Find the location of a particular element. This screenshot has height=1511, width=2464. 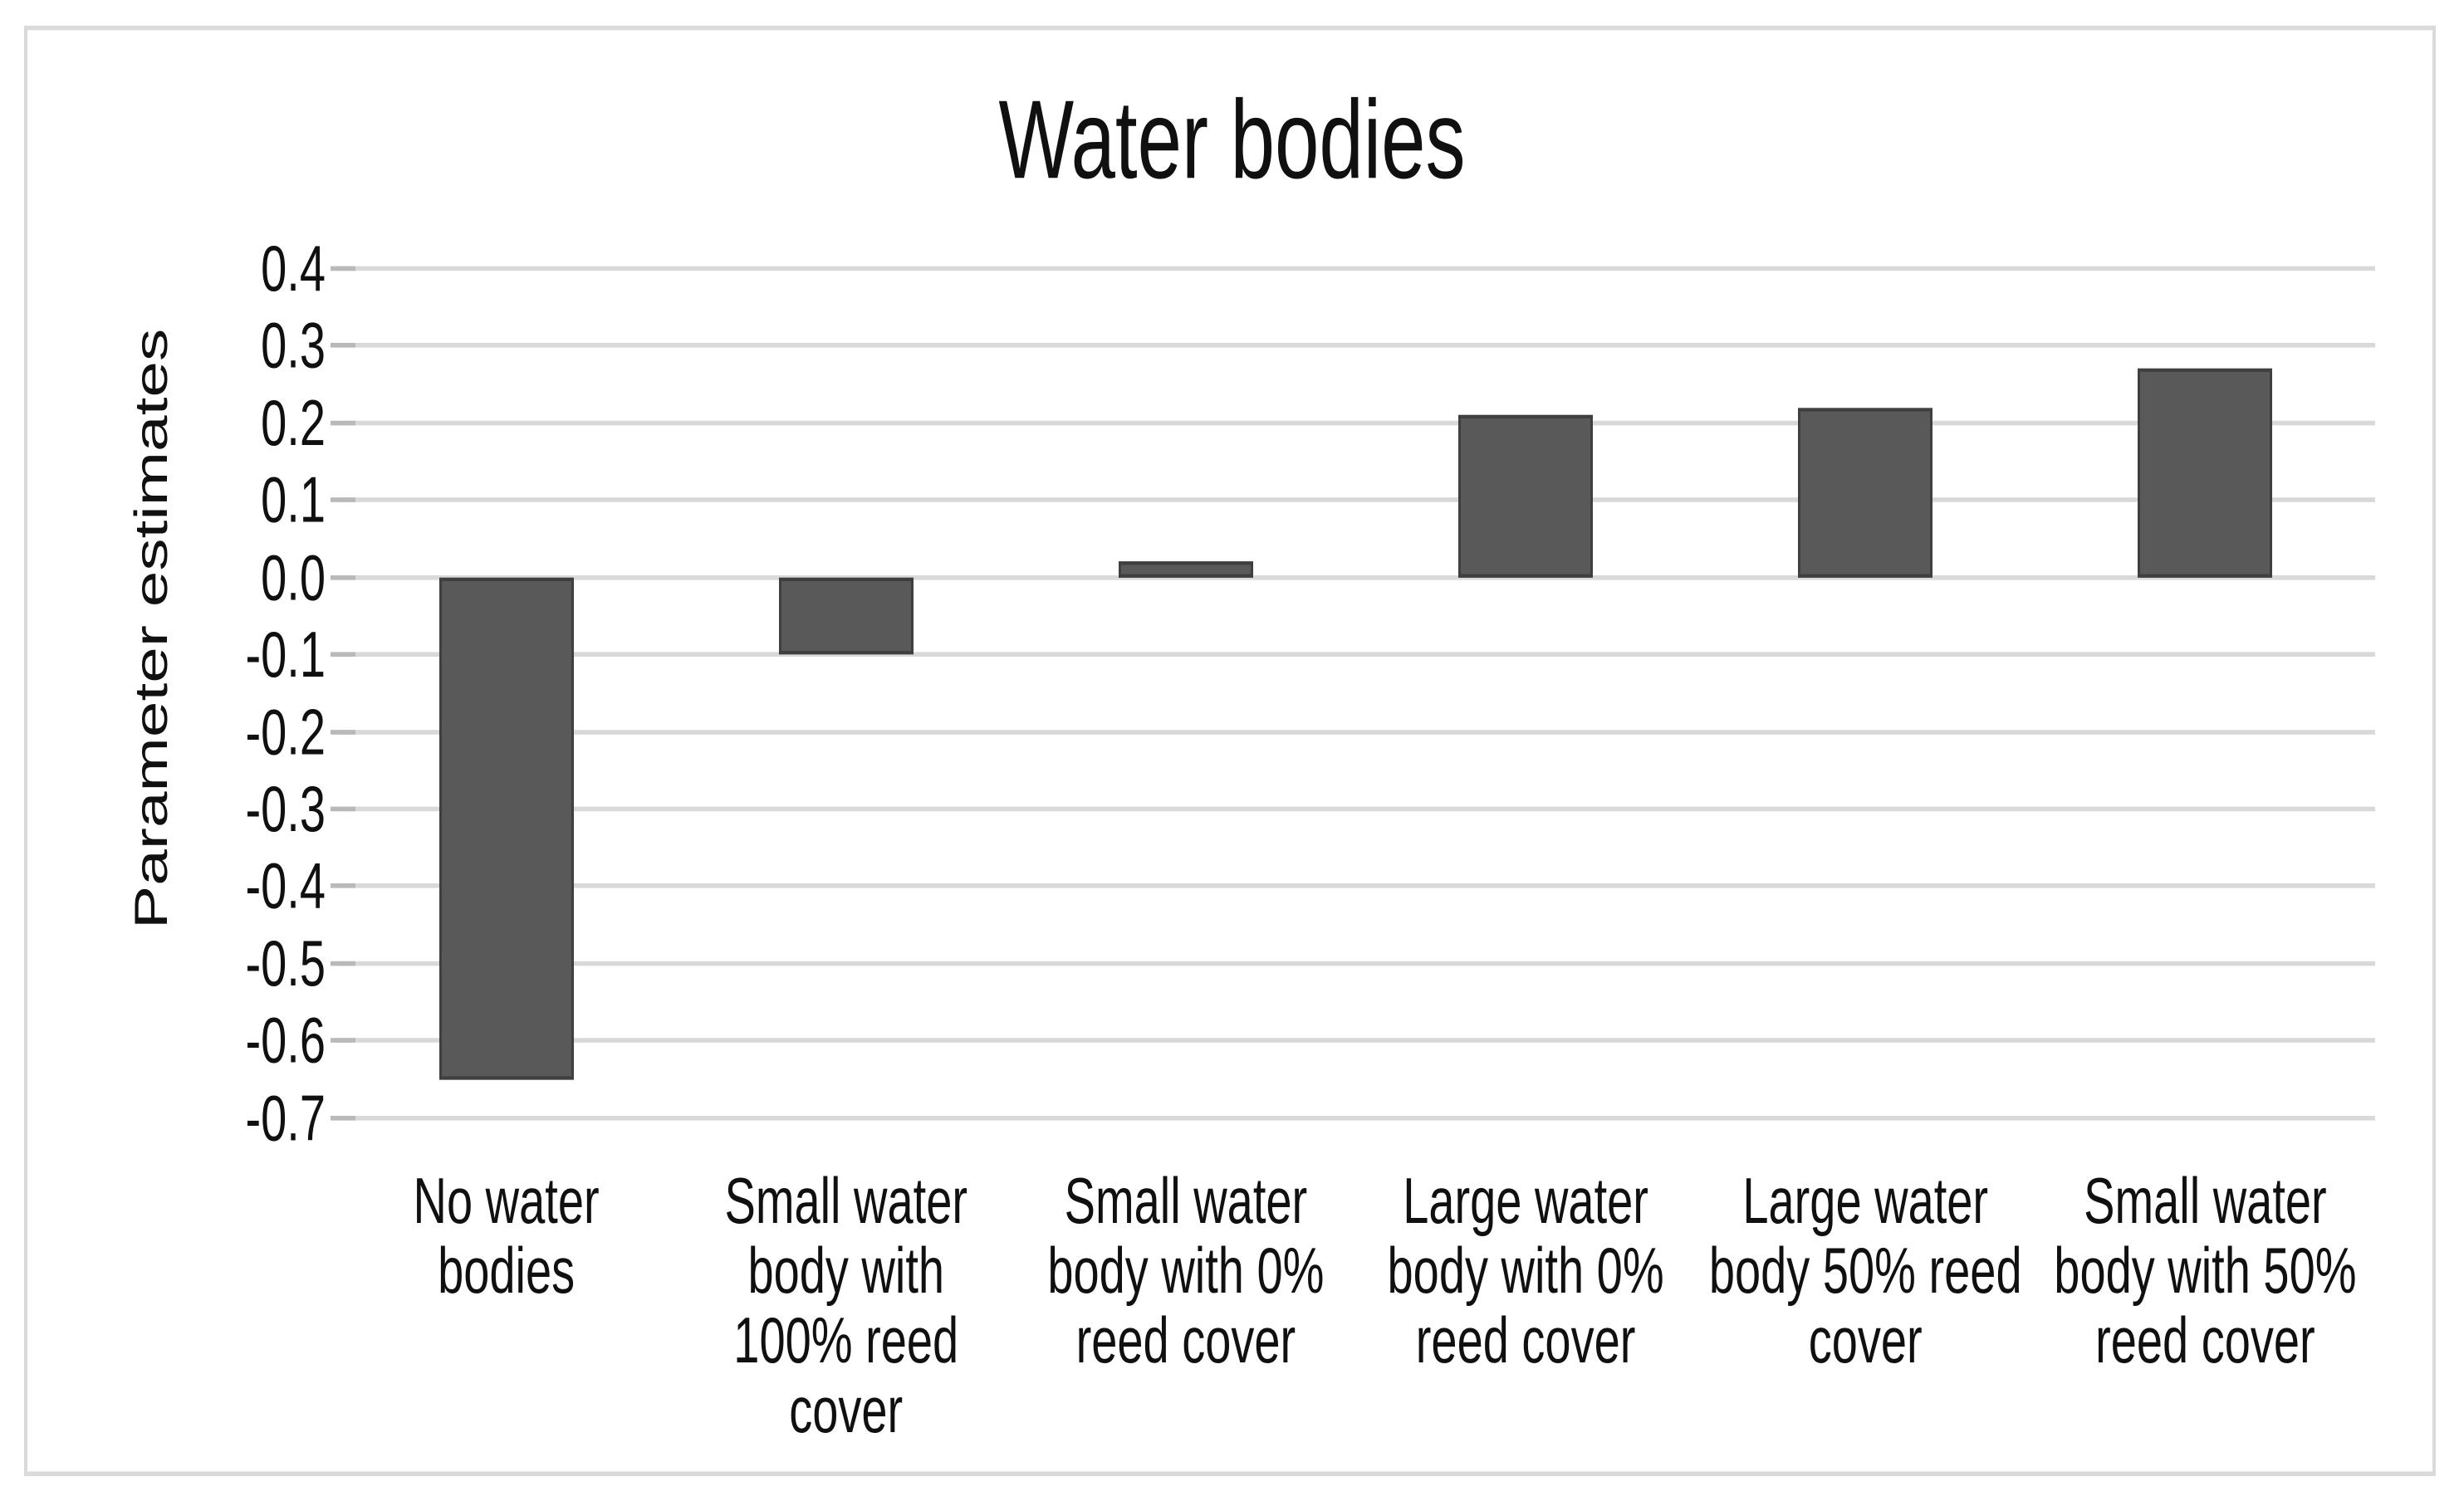

y-axis-tick-label: 0.3 is located at coordinates (293, 345).